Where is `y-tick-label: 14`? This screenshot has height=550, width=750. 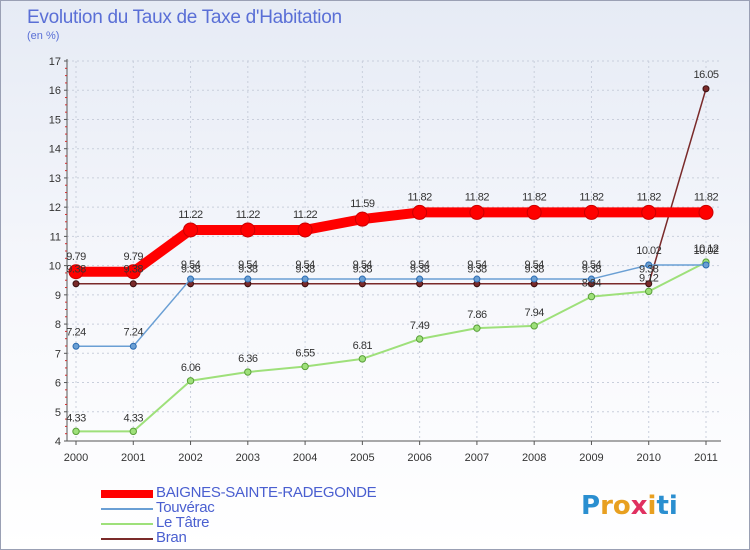 y-tick-label: 14 is located at coordinates (55, 150).